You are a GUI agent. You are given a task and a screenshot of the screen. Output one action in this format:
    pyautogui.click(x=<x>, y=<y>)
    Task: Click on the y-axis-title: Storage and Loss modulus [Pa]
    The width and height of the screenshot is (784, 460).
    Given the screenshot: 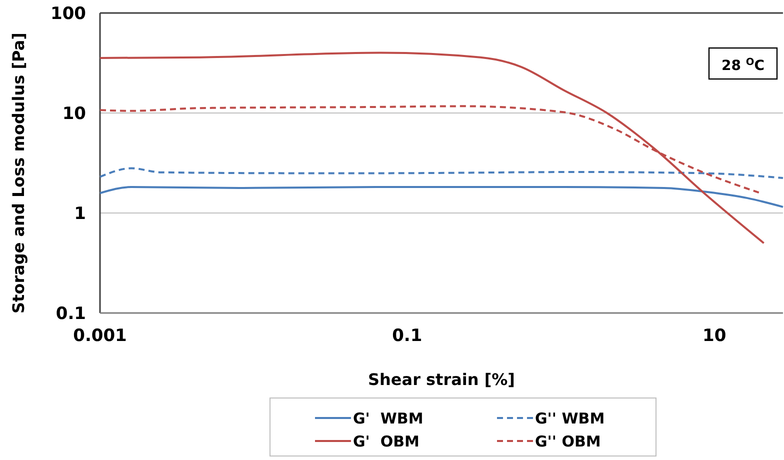 What is the action you would take?
    pyautogui.click(x=18, y=173)
    